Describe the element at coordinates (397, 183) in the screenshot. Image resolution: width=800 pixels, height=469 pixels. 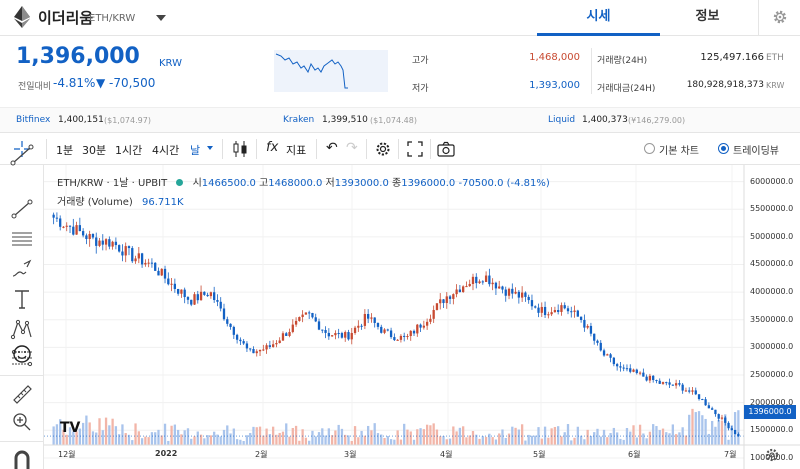
I see `legend-close-label: 종` at that location.